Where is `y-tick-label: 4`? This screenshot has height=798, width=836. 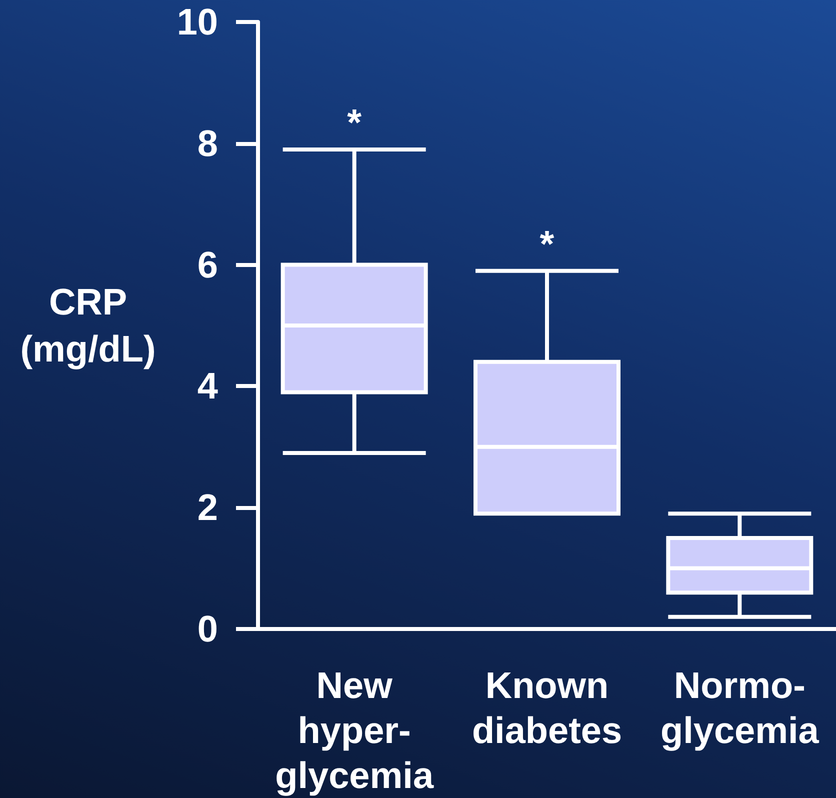
y-tick-label: 4 is located at coordinates (207, 386).